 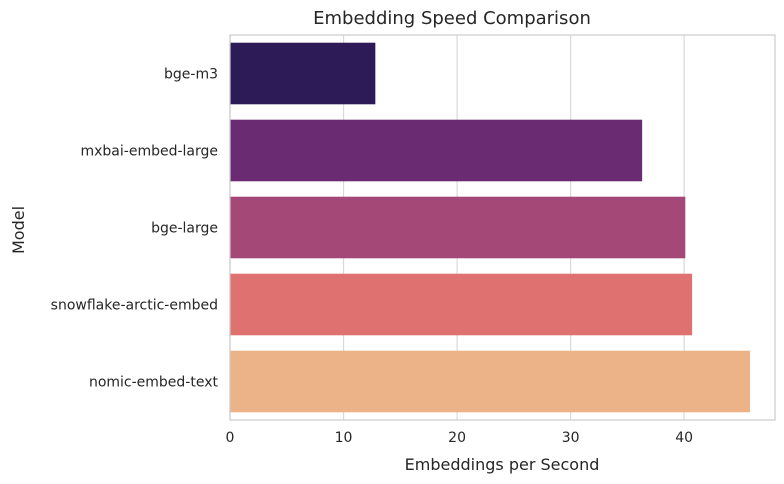 I want to click on y-tick-label: mxbai-embed-large, so click(x=150, y=152).